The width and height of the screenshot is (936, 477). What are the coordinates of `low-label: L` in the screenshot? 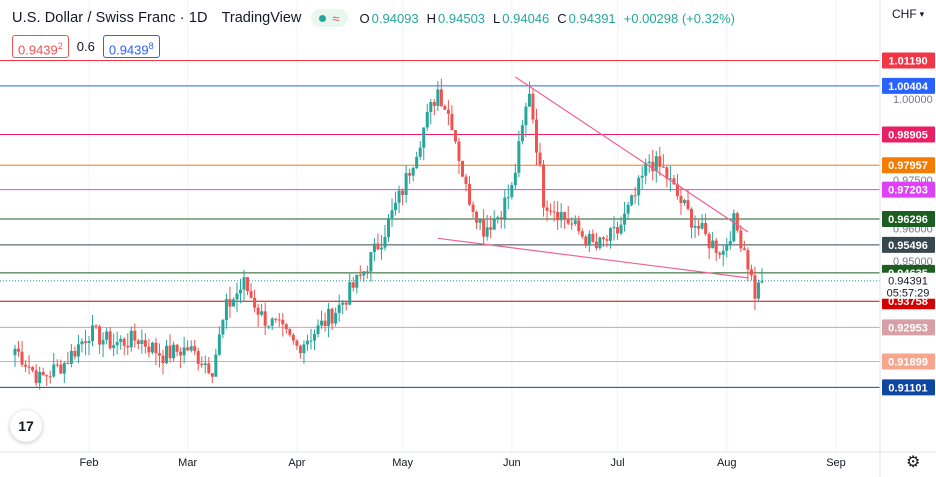 It's located at (497, 18).